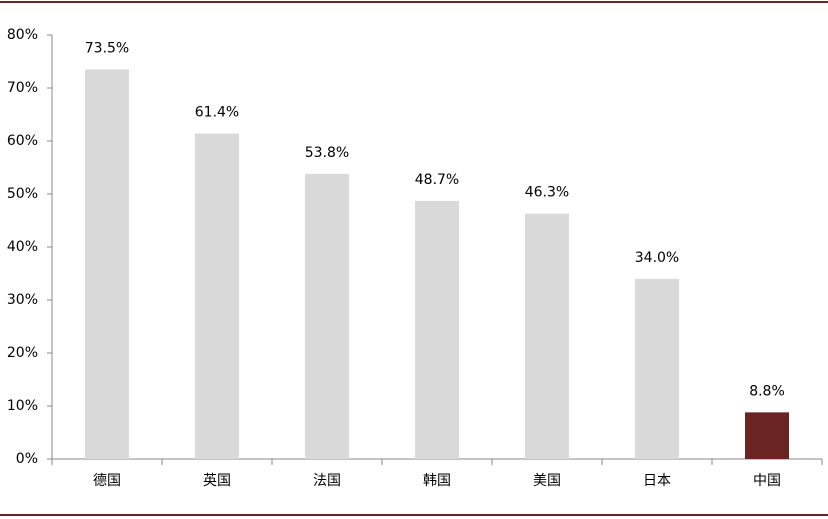 The image size is (828, 519). Describe the element at coordinates (27, 459) in the screenshot. I see `y-tick-label: 0%` at that location.